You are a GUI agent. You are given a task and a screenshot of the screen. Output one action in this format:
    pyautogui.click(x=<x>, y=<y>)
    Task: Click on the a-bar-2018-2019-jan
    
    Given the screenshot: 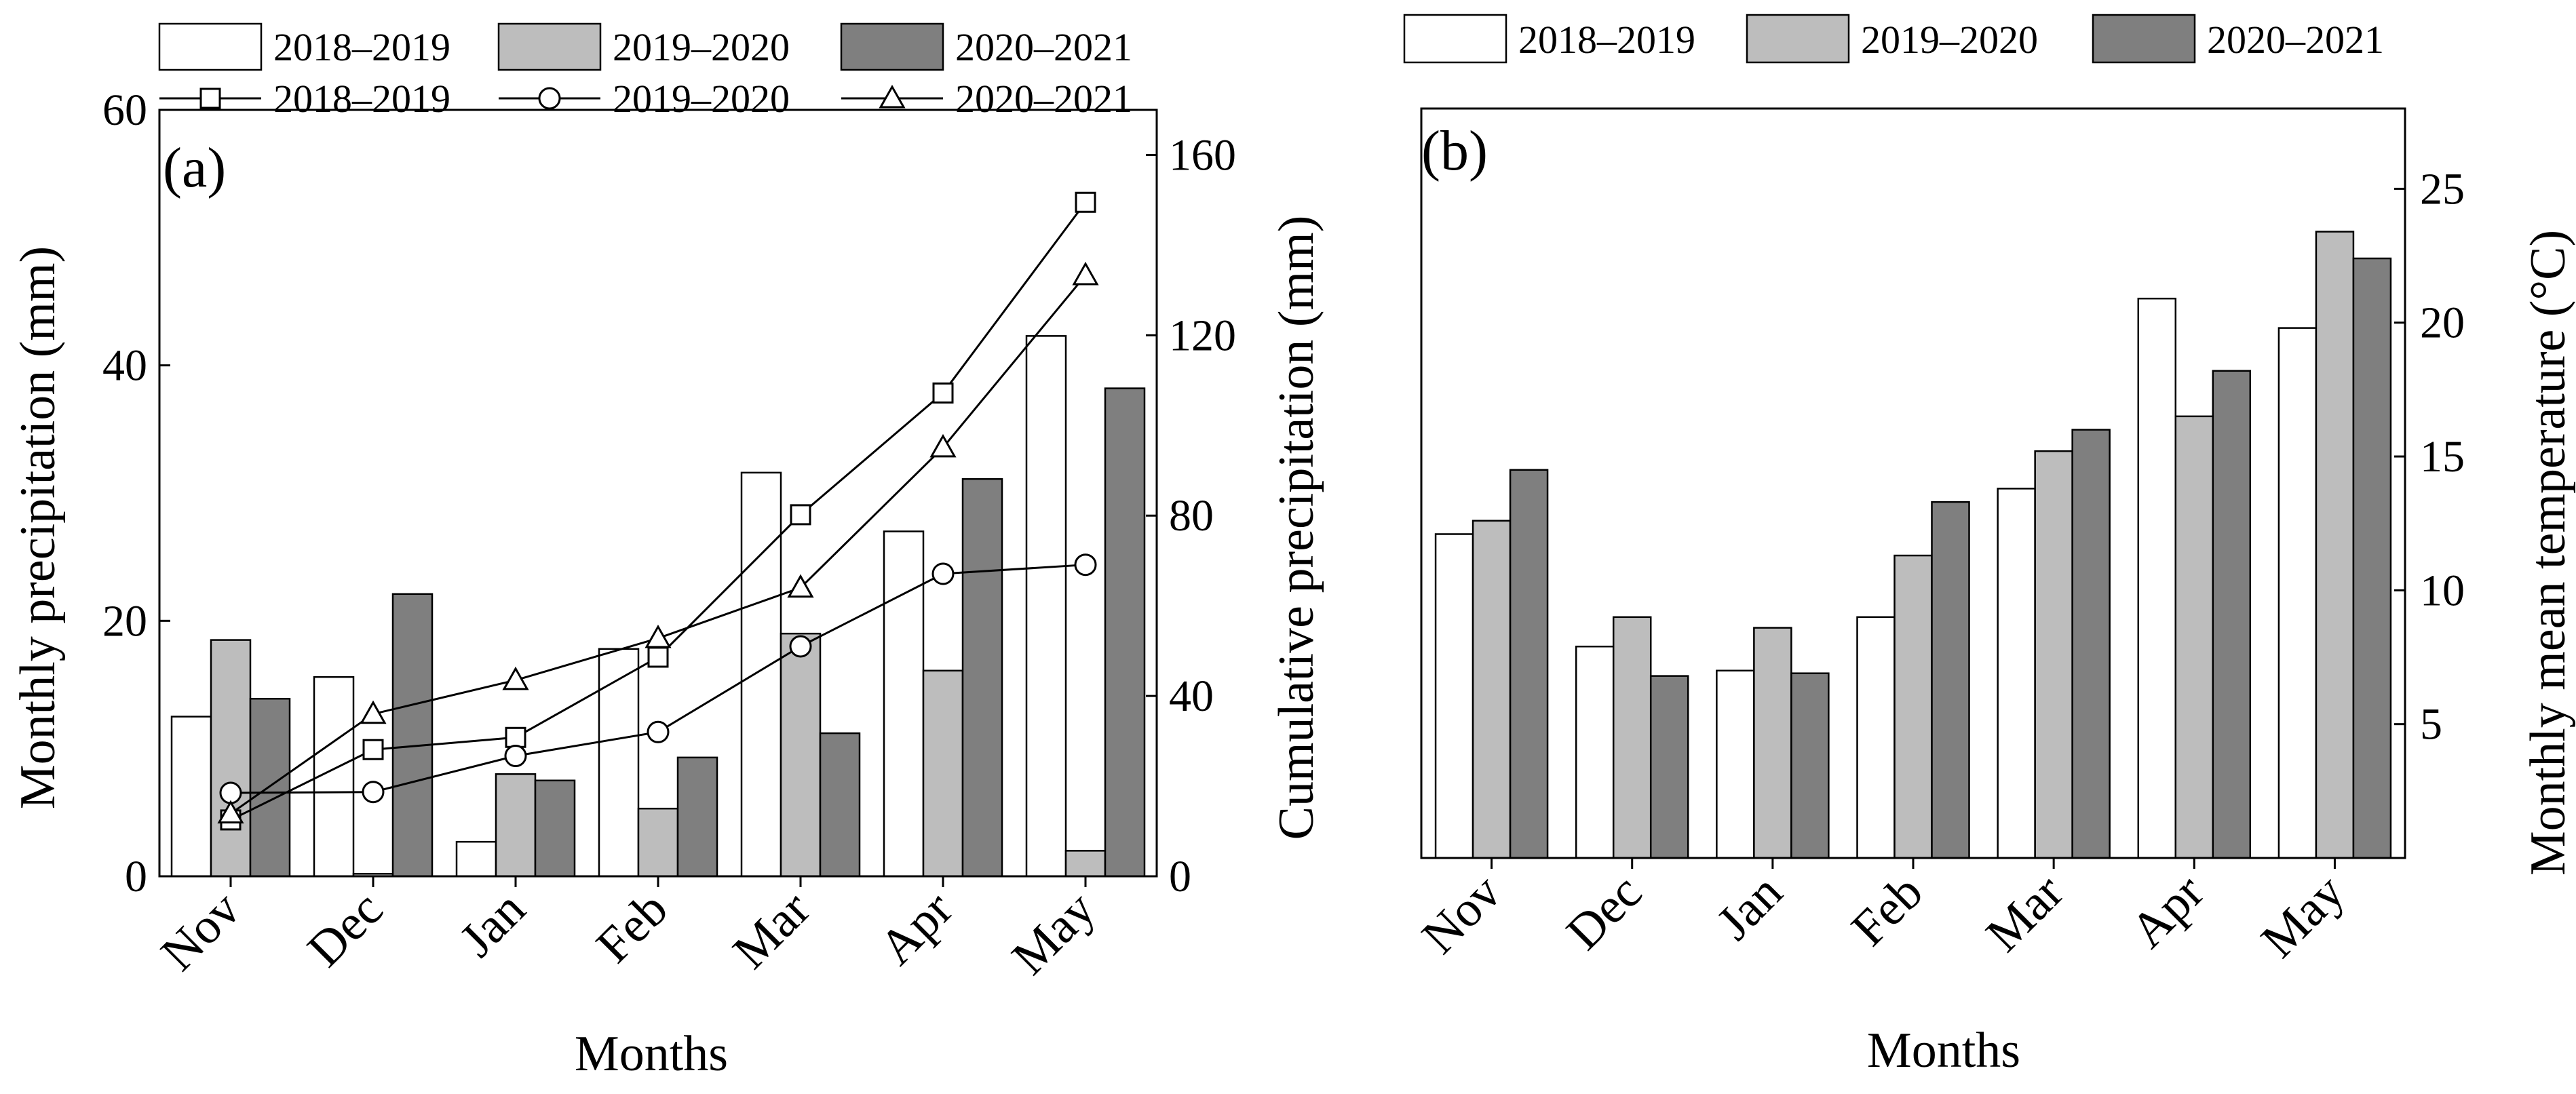 What is the action you would take?
    pyautogui.click(x=476, y=859)
    